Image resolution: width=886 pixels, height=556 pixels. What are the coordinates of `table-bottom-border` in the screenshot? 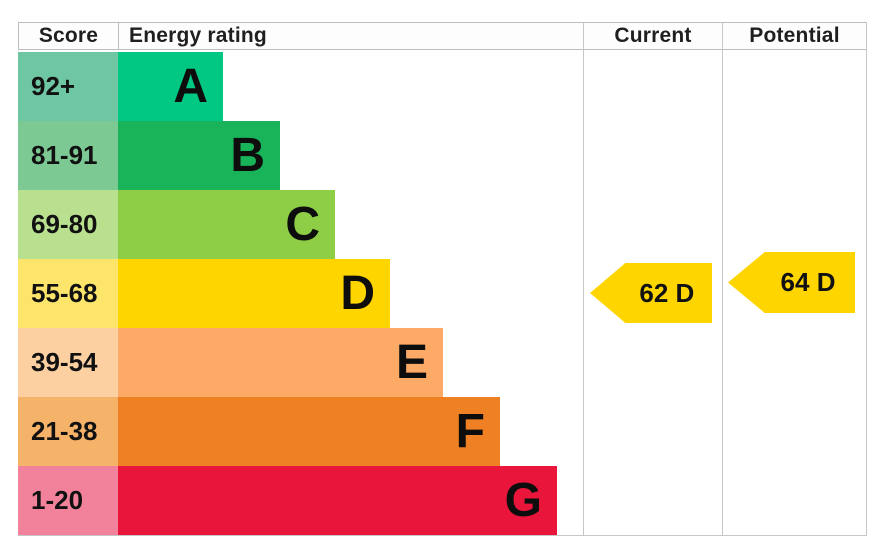 It's located at (442, 535).